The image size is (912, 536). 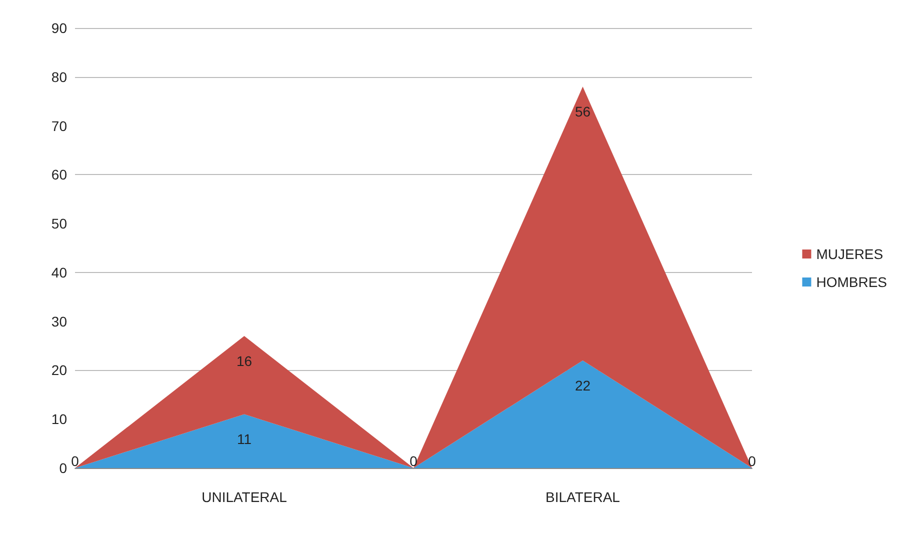 What do you see at coordinates (59, 272) in the screenshot?
I see `y-tick-label: 40` at bounding box center [59, 272].